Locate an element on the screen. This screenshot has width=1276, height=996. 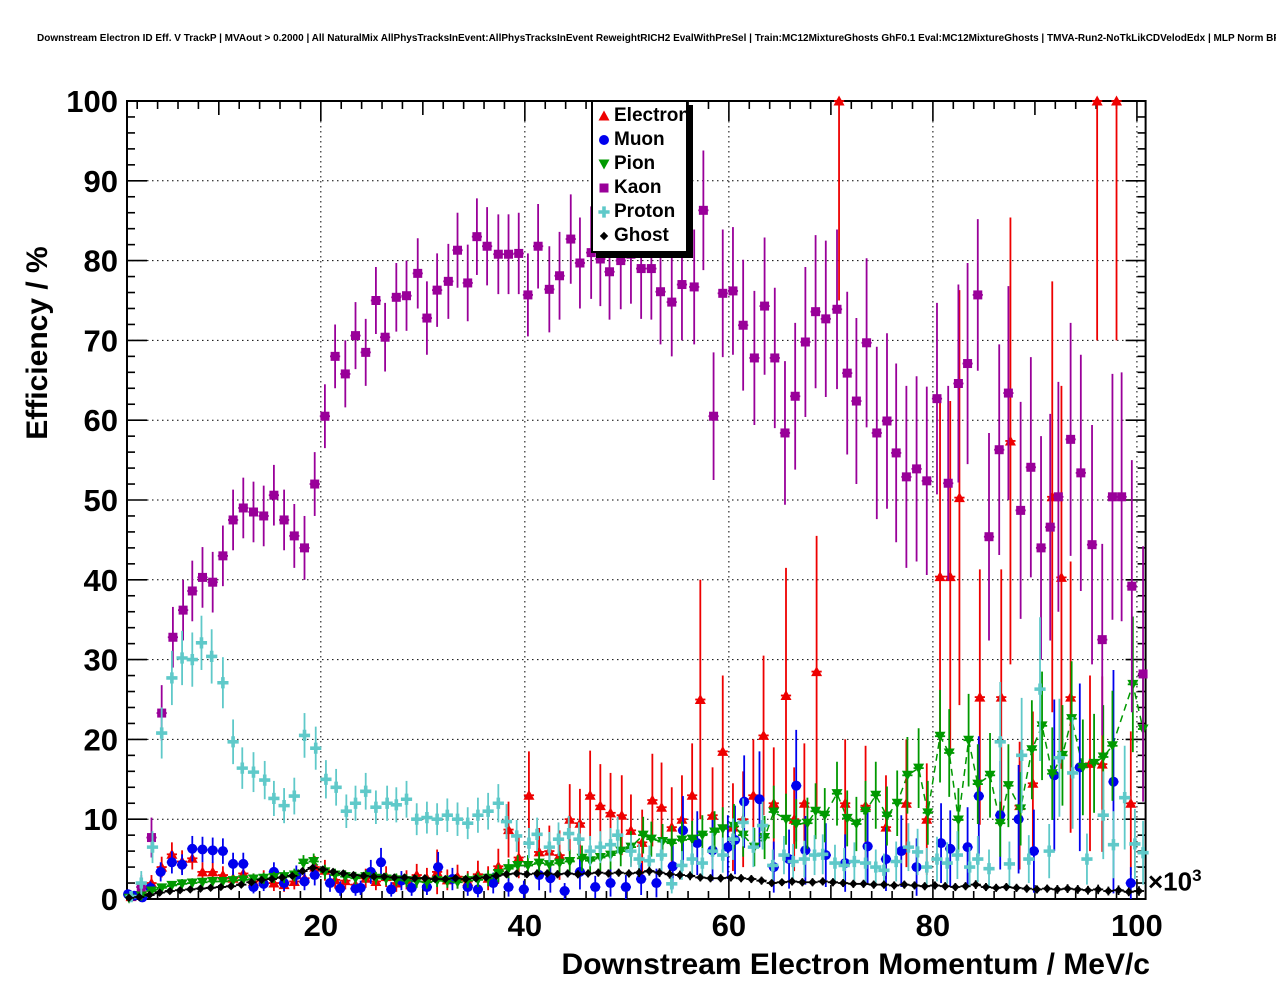
legend-label: Muon is located at coordinates (639, 139).